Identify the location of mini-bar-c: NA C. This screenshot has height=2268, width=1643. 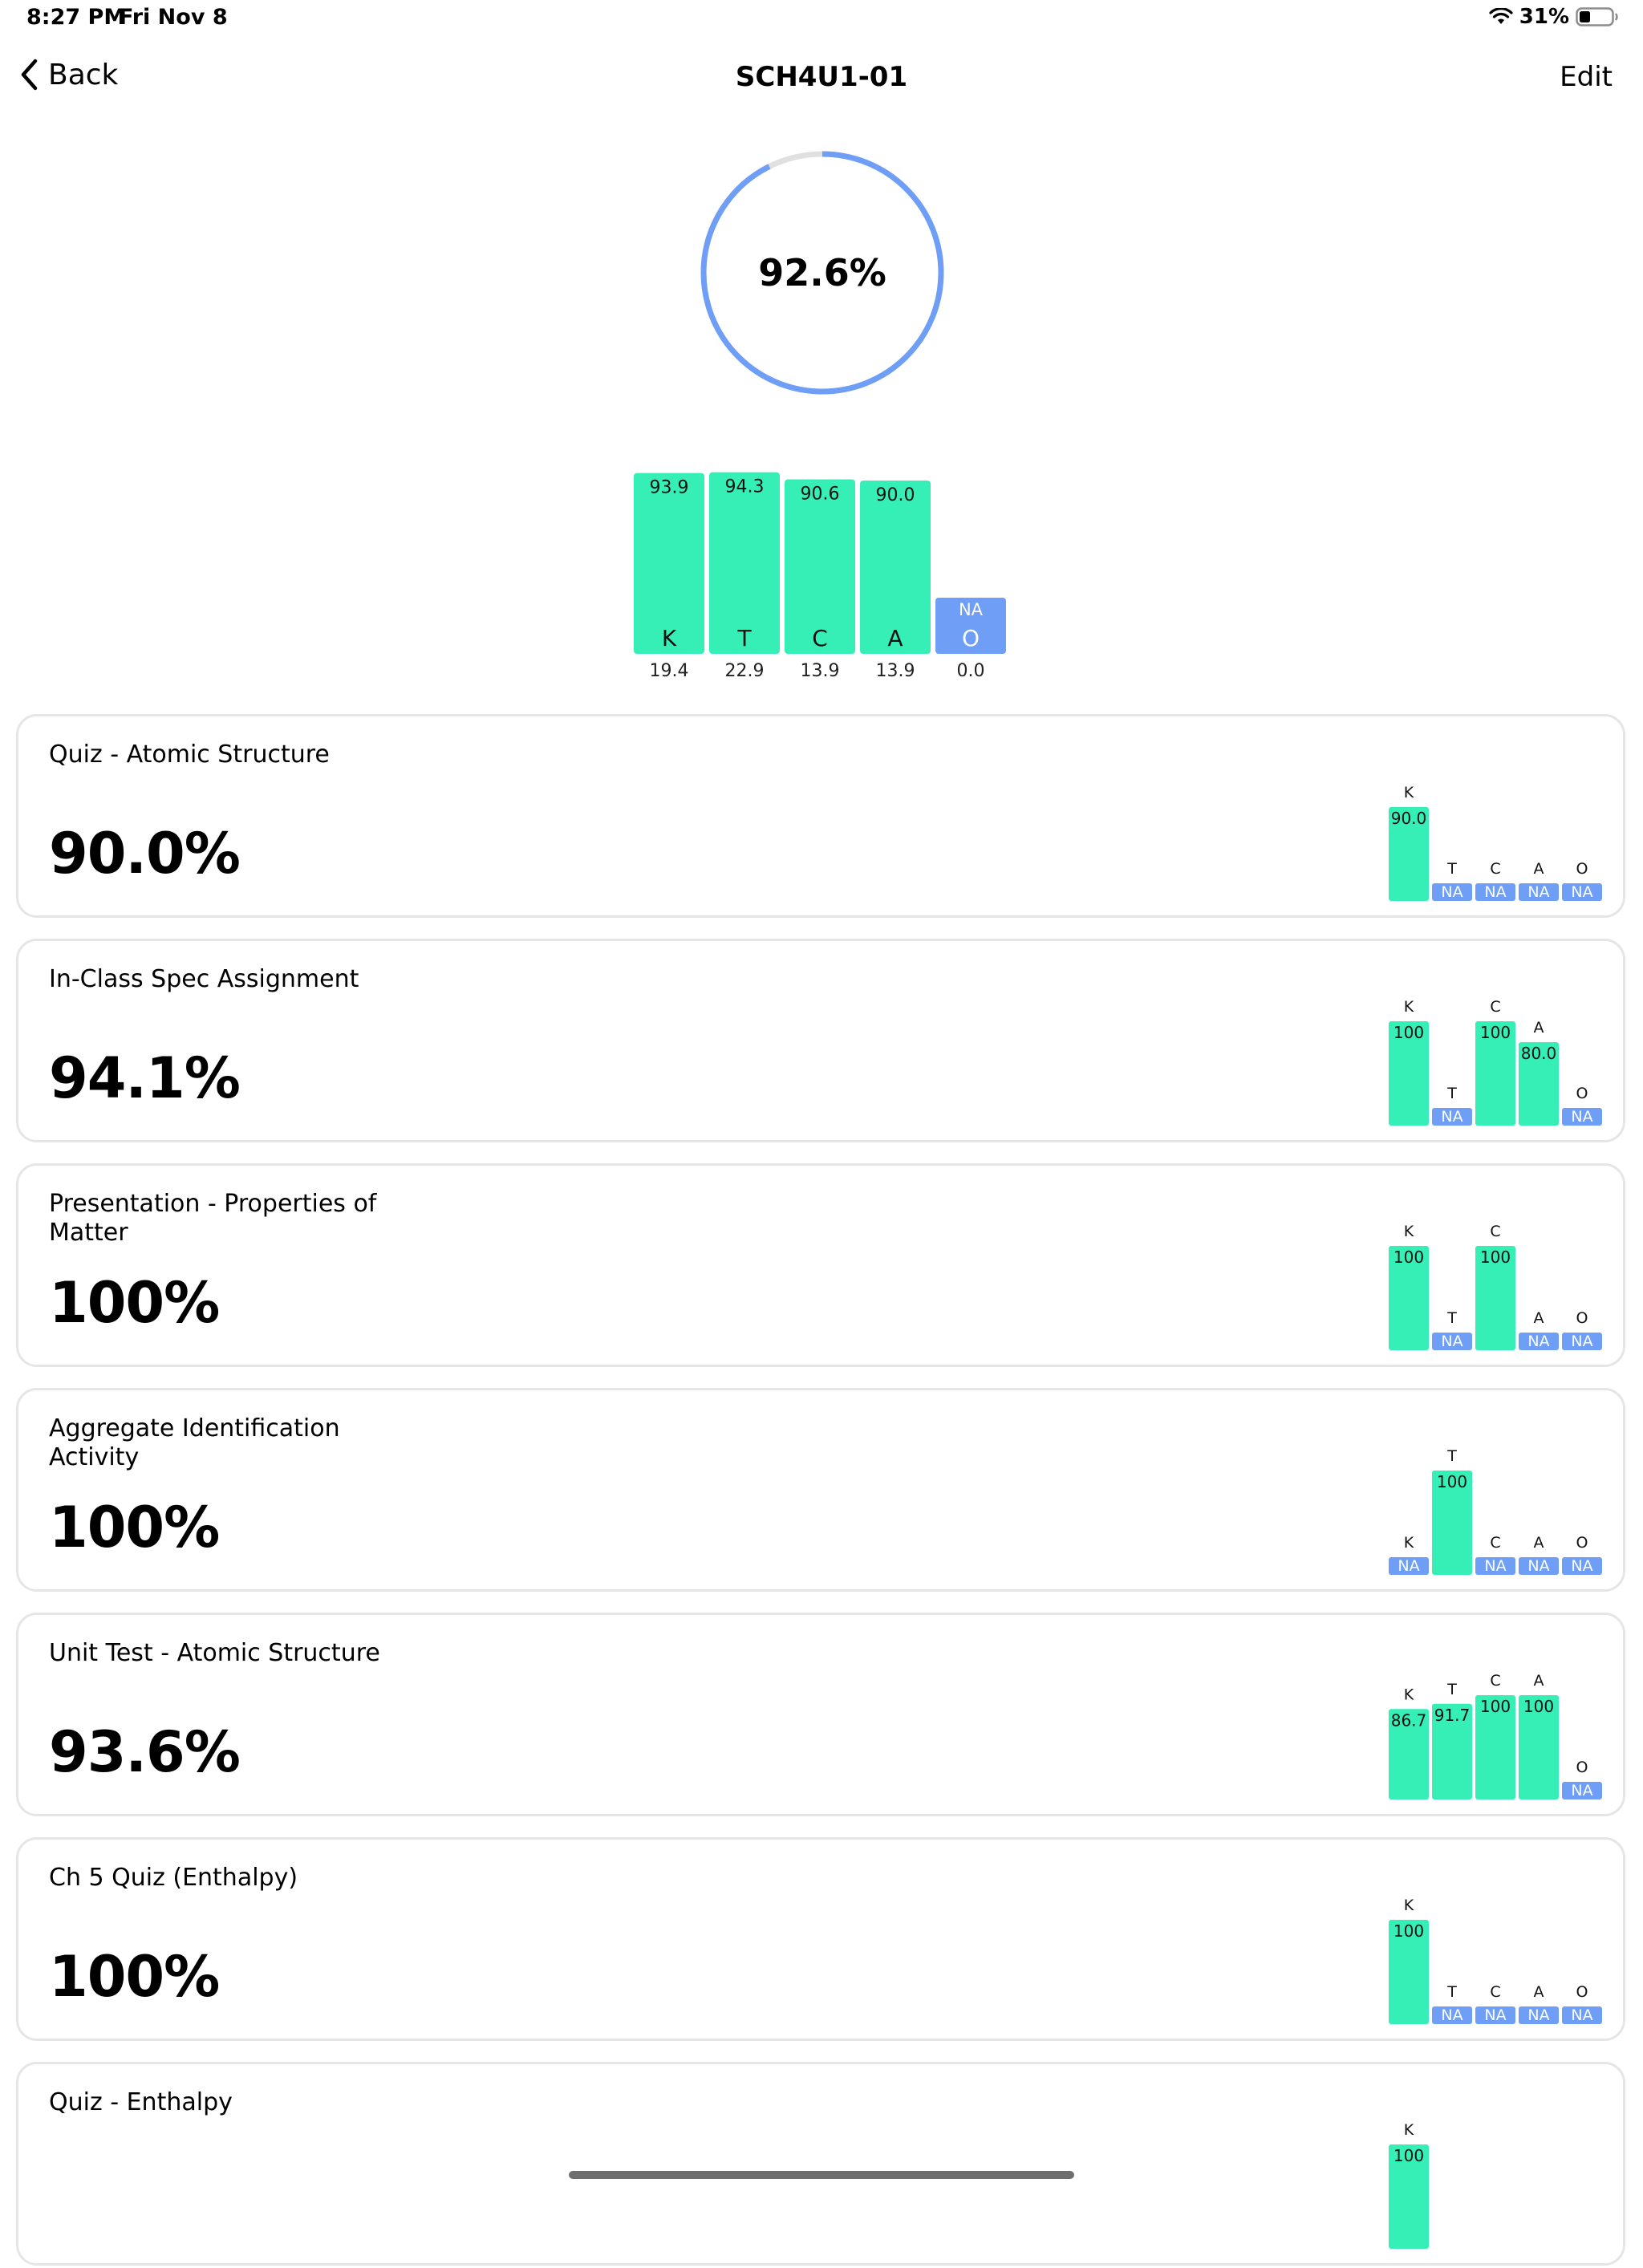
(1495, 880).